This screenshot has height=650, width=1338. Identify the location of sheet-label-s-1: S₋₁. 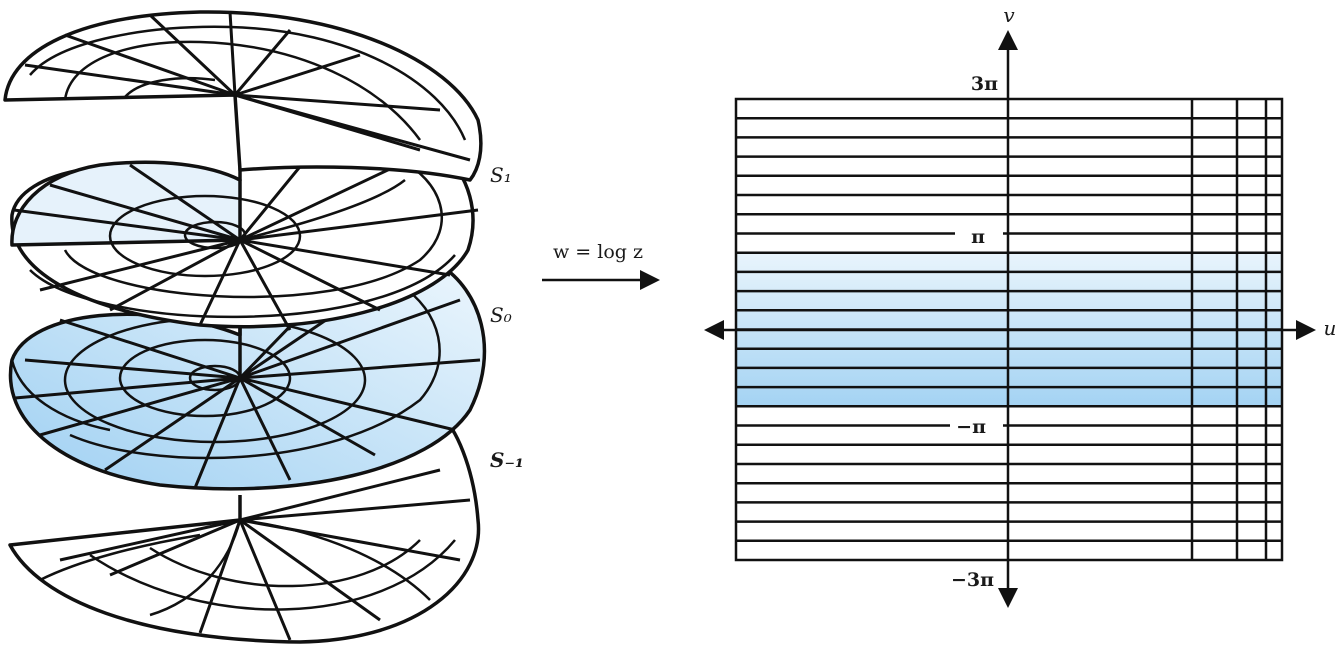
(507, 460).